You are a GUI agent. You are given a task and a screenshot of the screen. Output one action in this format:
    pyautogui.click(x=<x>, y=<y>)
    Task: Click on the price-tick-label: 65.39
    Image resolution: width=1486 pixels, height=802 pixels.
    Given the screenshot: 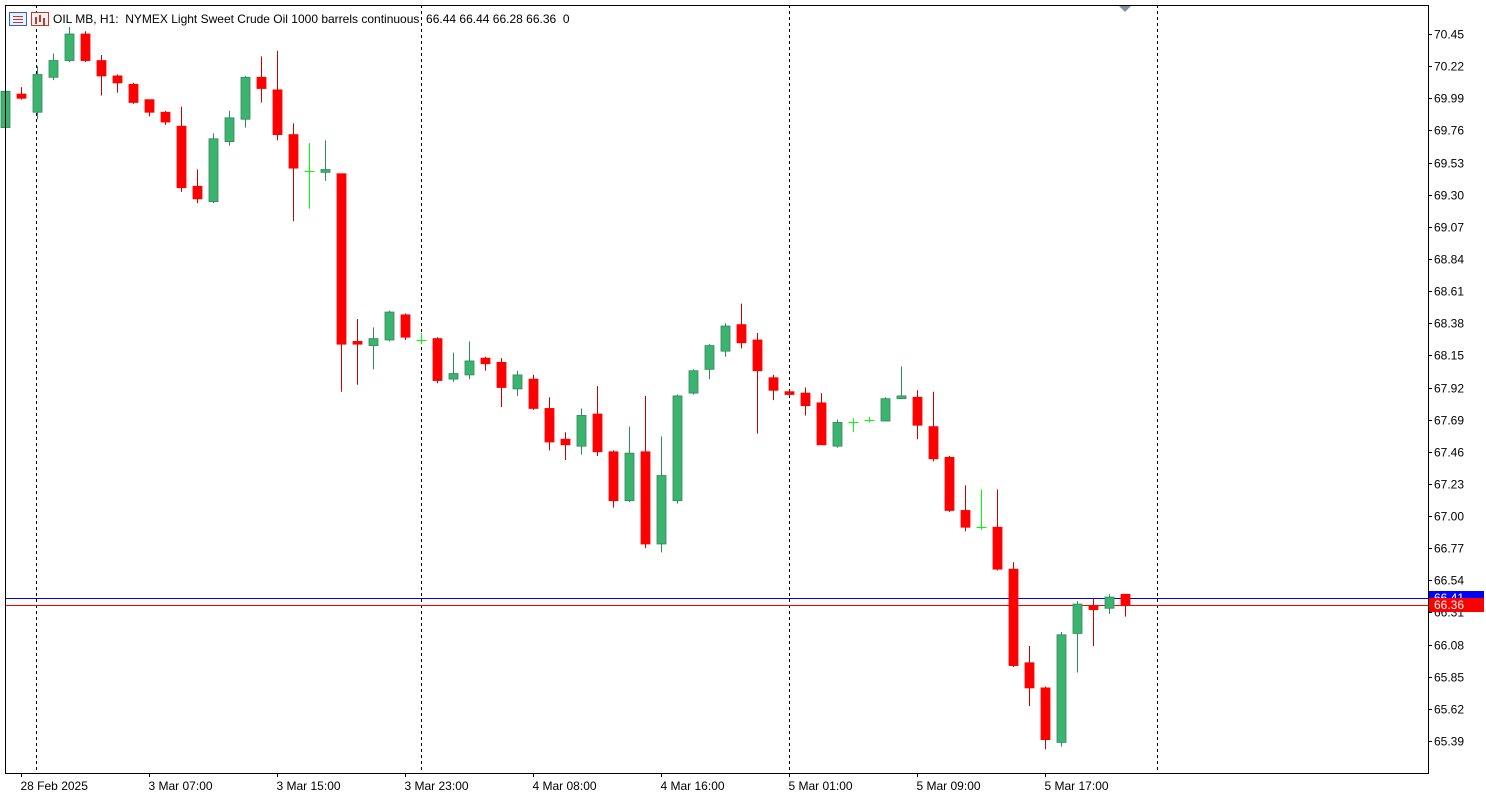 What is the action you would take?
    pyautogui.click(x=1449, y=742)
    